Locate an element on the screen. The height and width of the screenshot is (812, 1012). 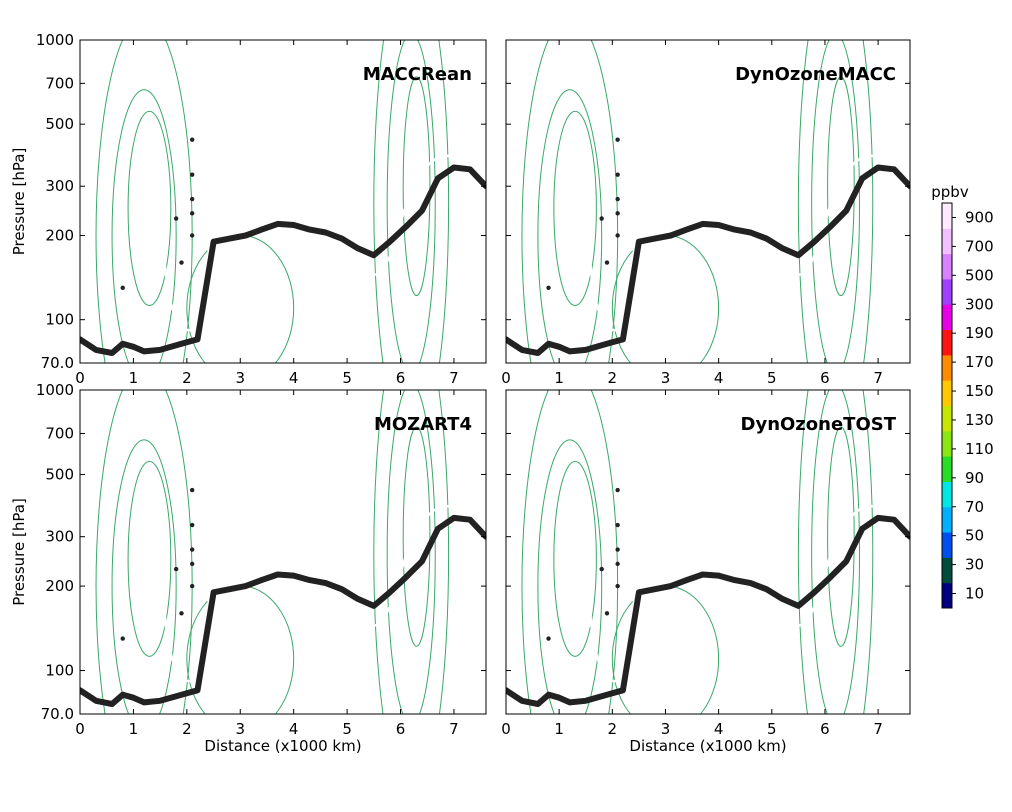
x-tick-label: 2 is located at coordinates (187, 378).